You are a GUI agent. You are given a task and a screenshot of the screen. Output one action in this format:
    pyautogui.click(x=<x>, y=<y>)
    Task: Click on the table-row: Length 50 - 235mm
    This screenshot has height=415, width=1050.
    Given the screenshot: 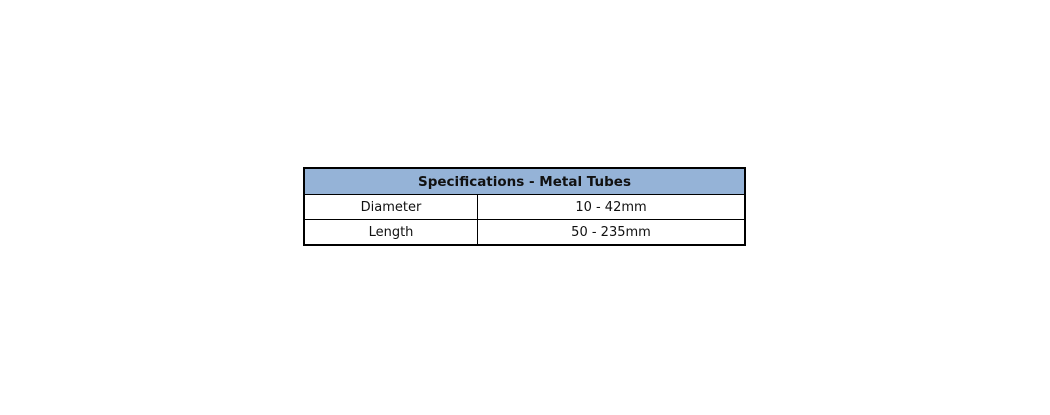 What is the action you would take?
    pyautogui.click(x=524, y=232)
    